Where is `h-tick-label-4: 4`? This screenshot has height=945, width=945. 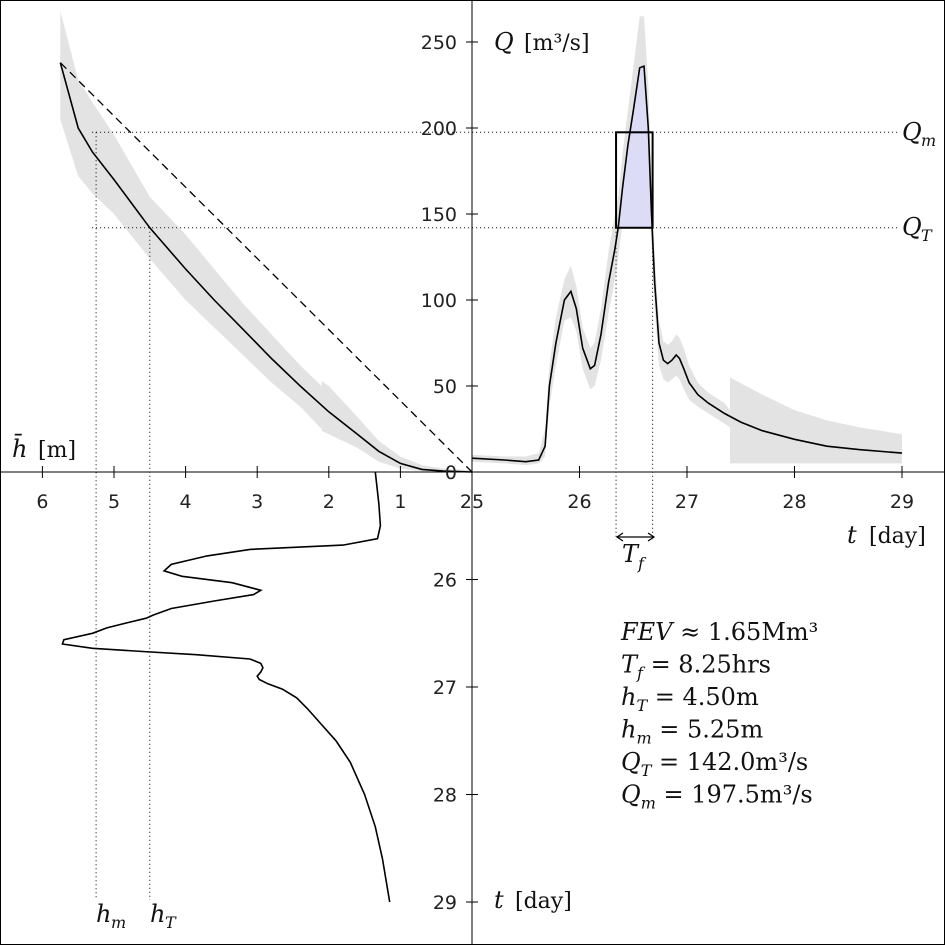
h-tick-label-4: 4 is located at coordinates (186, 502).